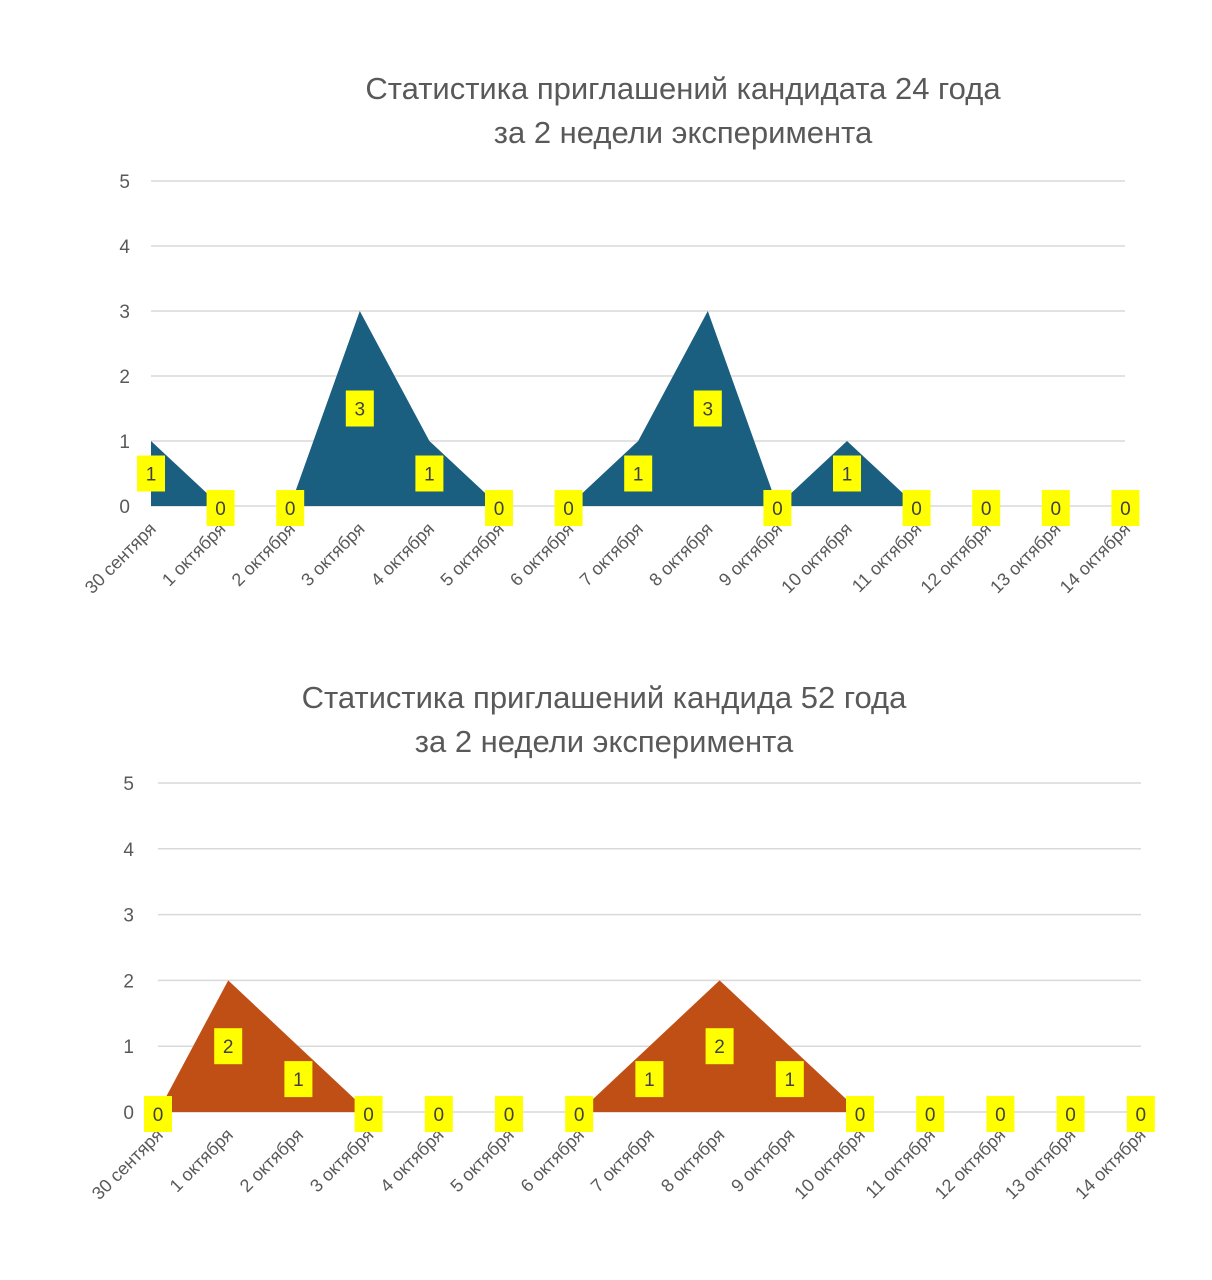  What do you see at coordinates (638, 408) in the screenshot?
I see `area-series` at bounding box center [638, 408].